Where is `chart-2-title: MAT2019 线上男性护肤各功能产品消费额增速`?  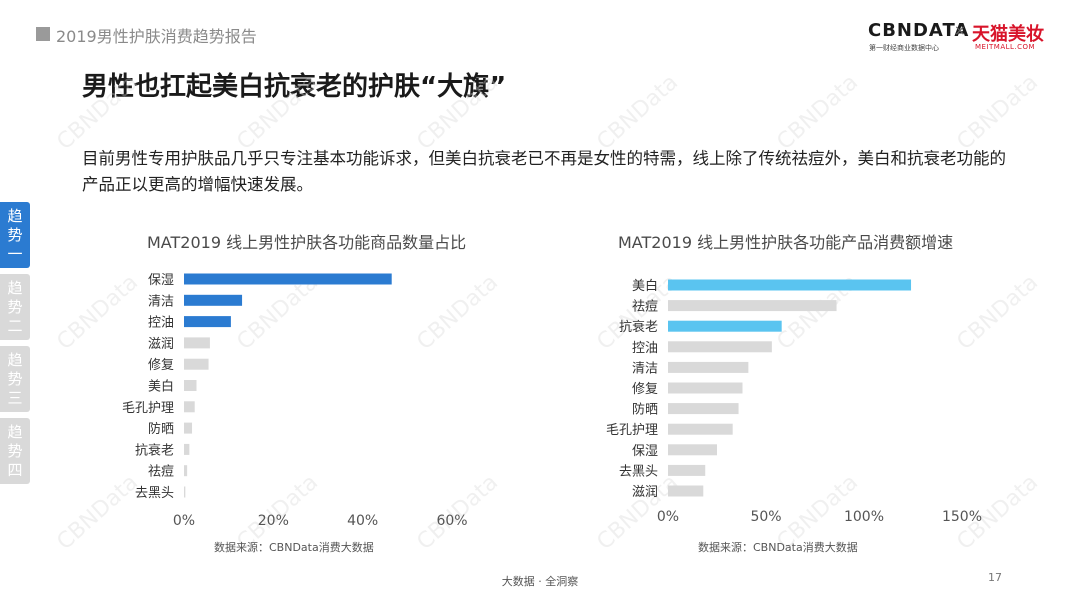 chart-2-title: MAT2019 线上男性护肤各功能产品消费额增速 is located at coordinates (786, 242).